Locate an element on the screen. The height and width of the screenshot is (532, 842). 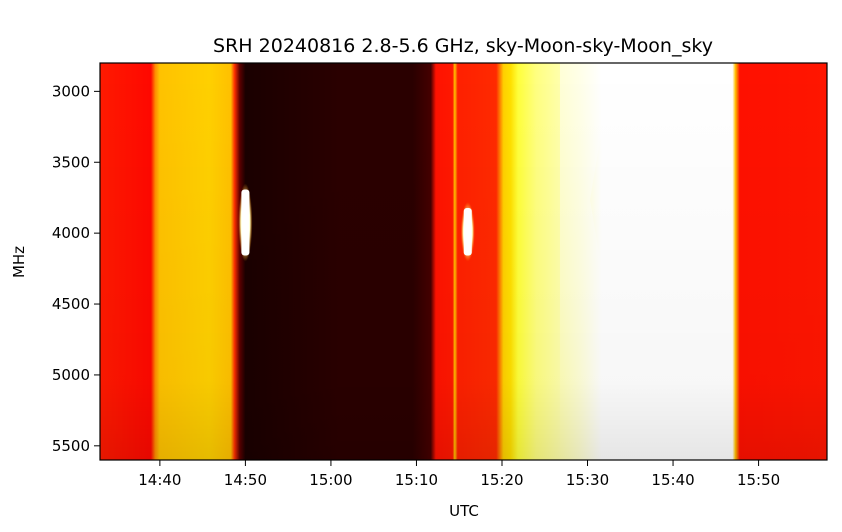
y-tick-label: 5500 is located at coordinates (71, 446).